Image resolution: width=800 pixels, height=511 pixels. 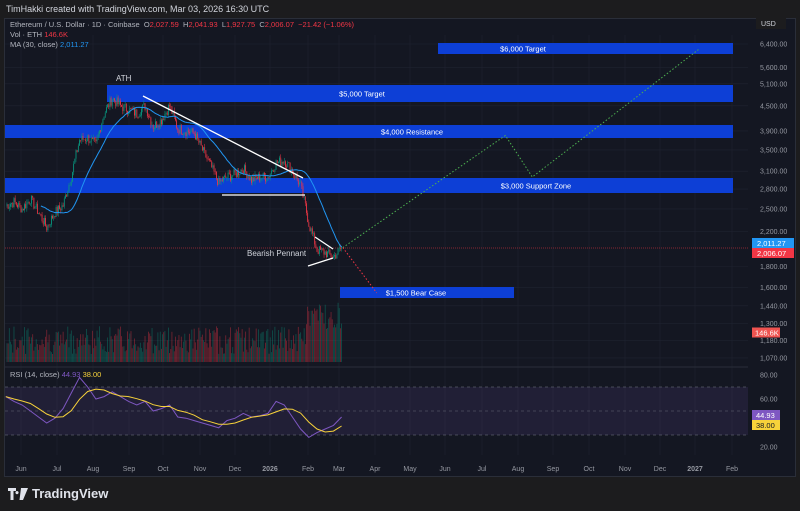 I want to click on currency-label: USD, so click(x=768, y=24).